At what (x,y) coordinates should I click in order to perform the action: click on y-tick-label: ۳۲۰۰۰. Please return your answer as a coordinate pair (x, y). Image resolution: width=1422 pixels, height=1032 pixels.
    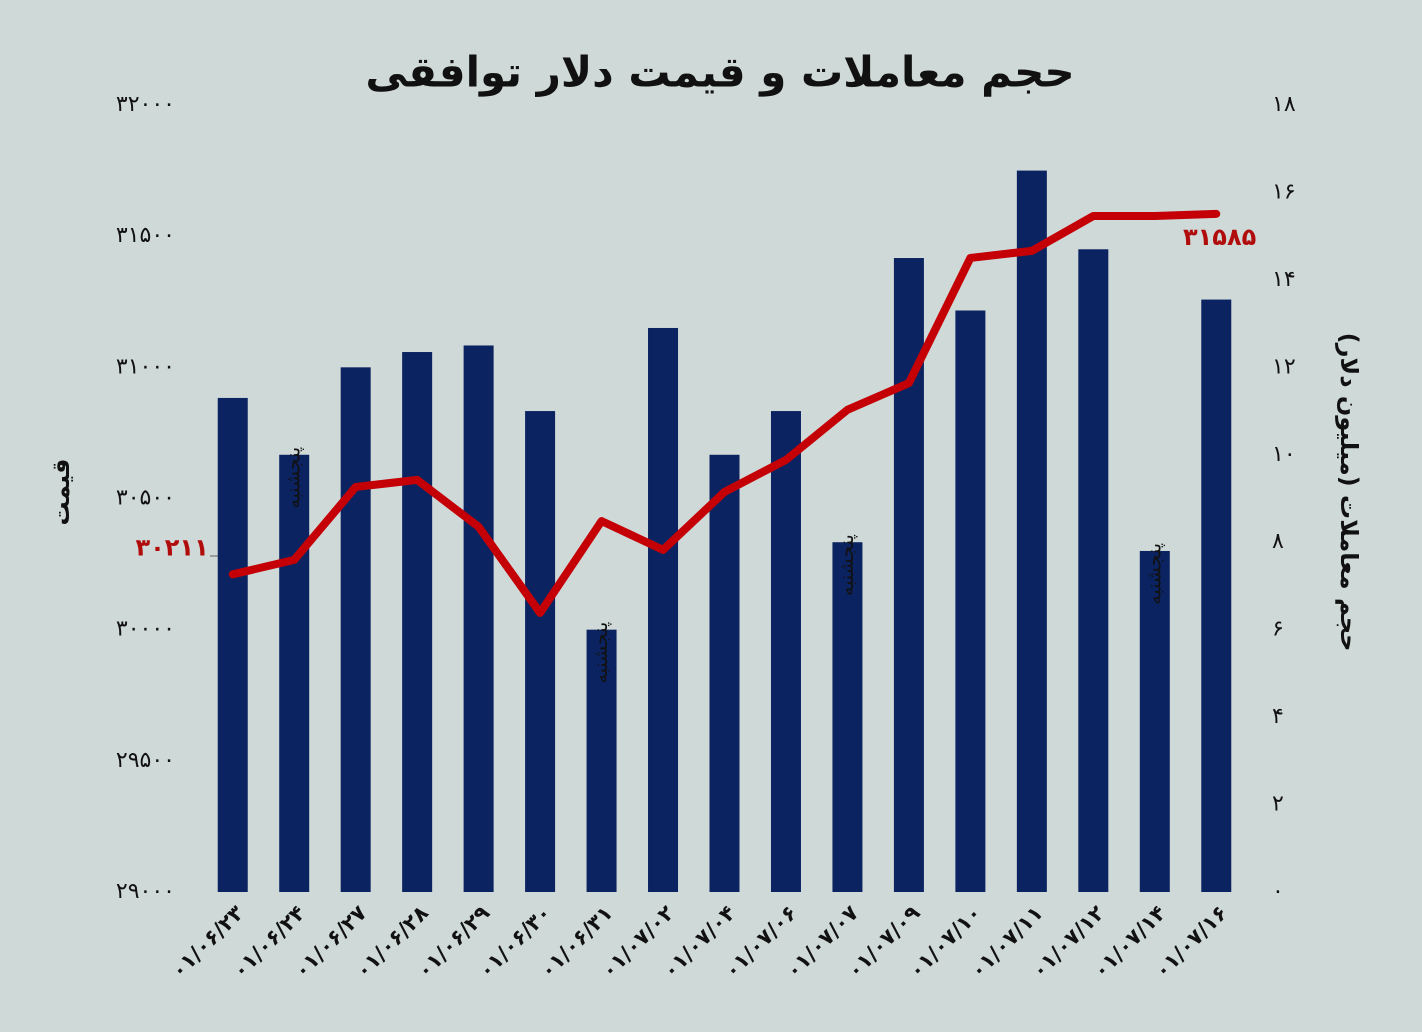
    Looking at the image, I should click on (145, 104).